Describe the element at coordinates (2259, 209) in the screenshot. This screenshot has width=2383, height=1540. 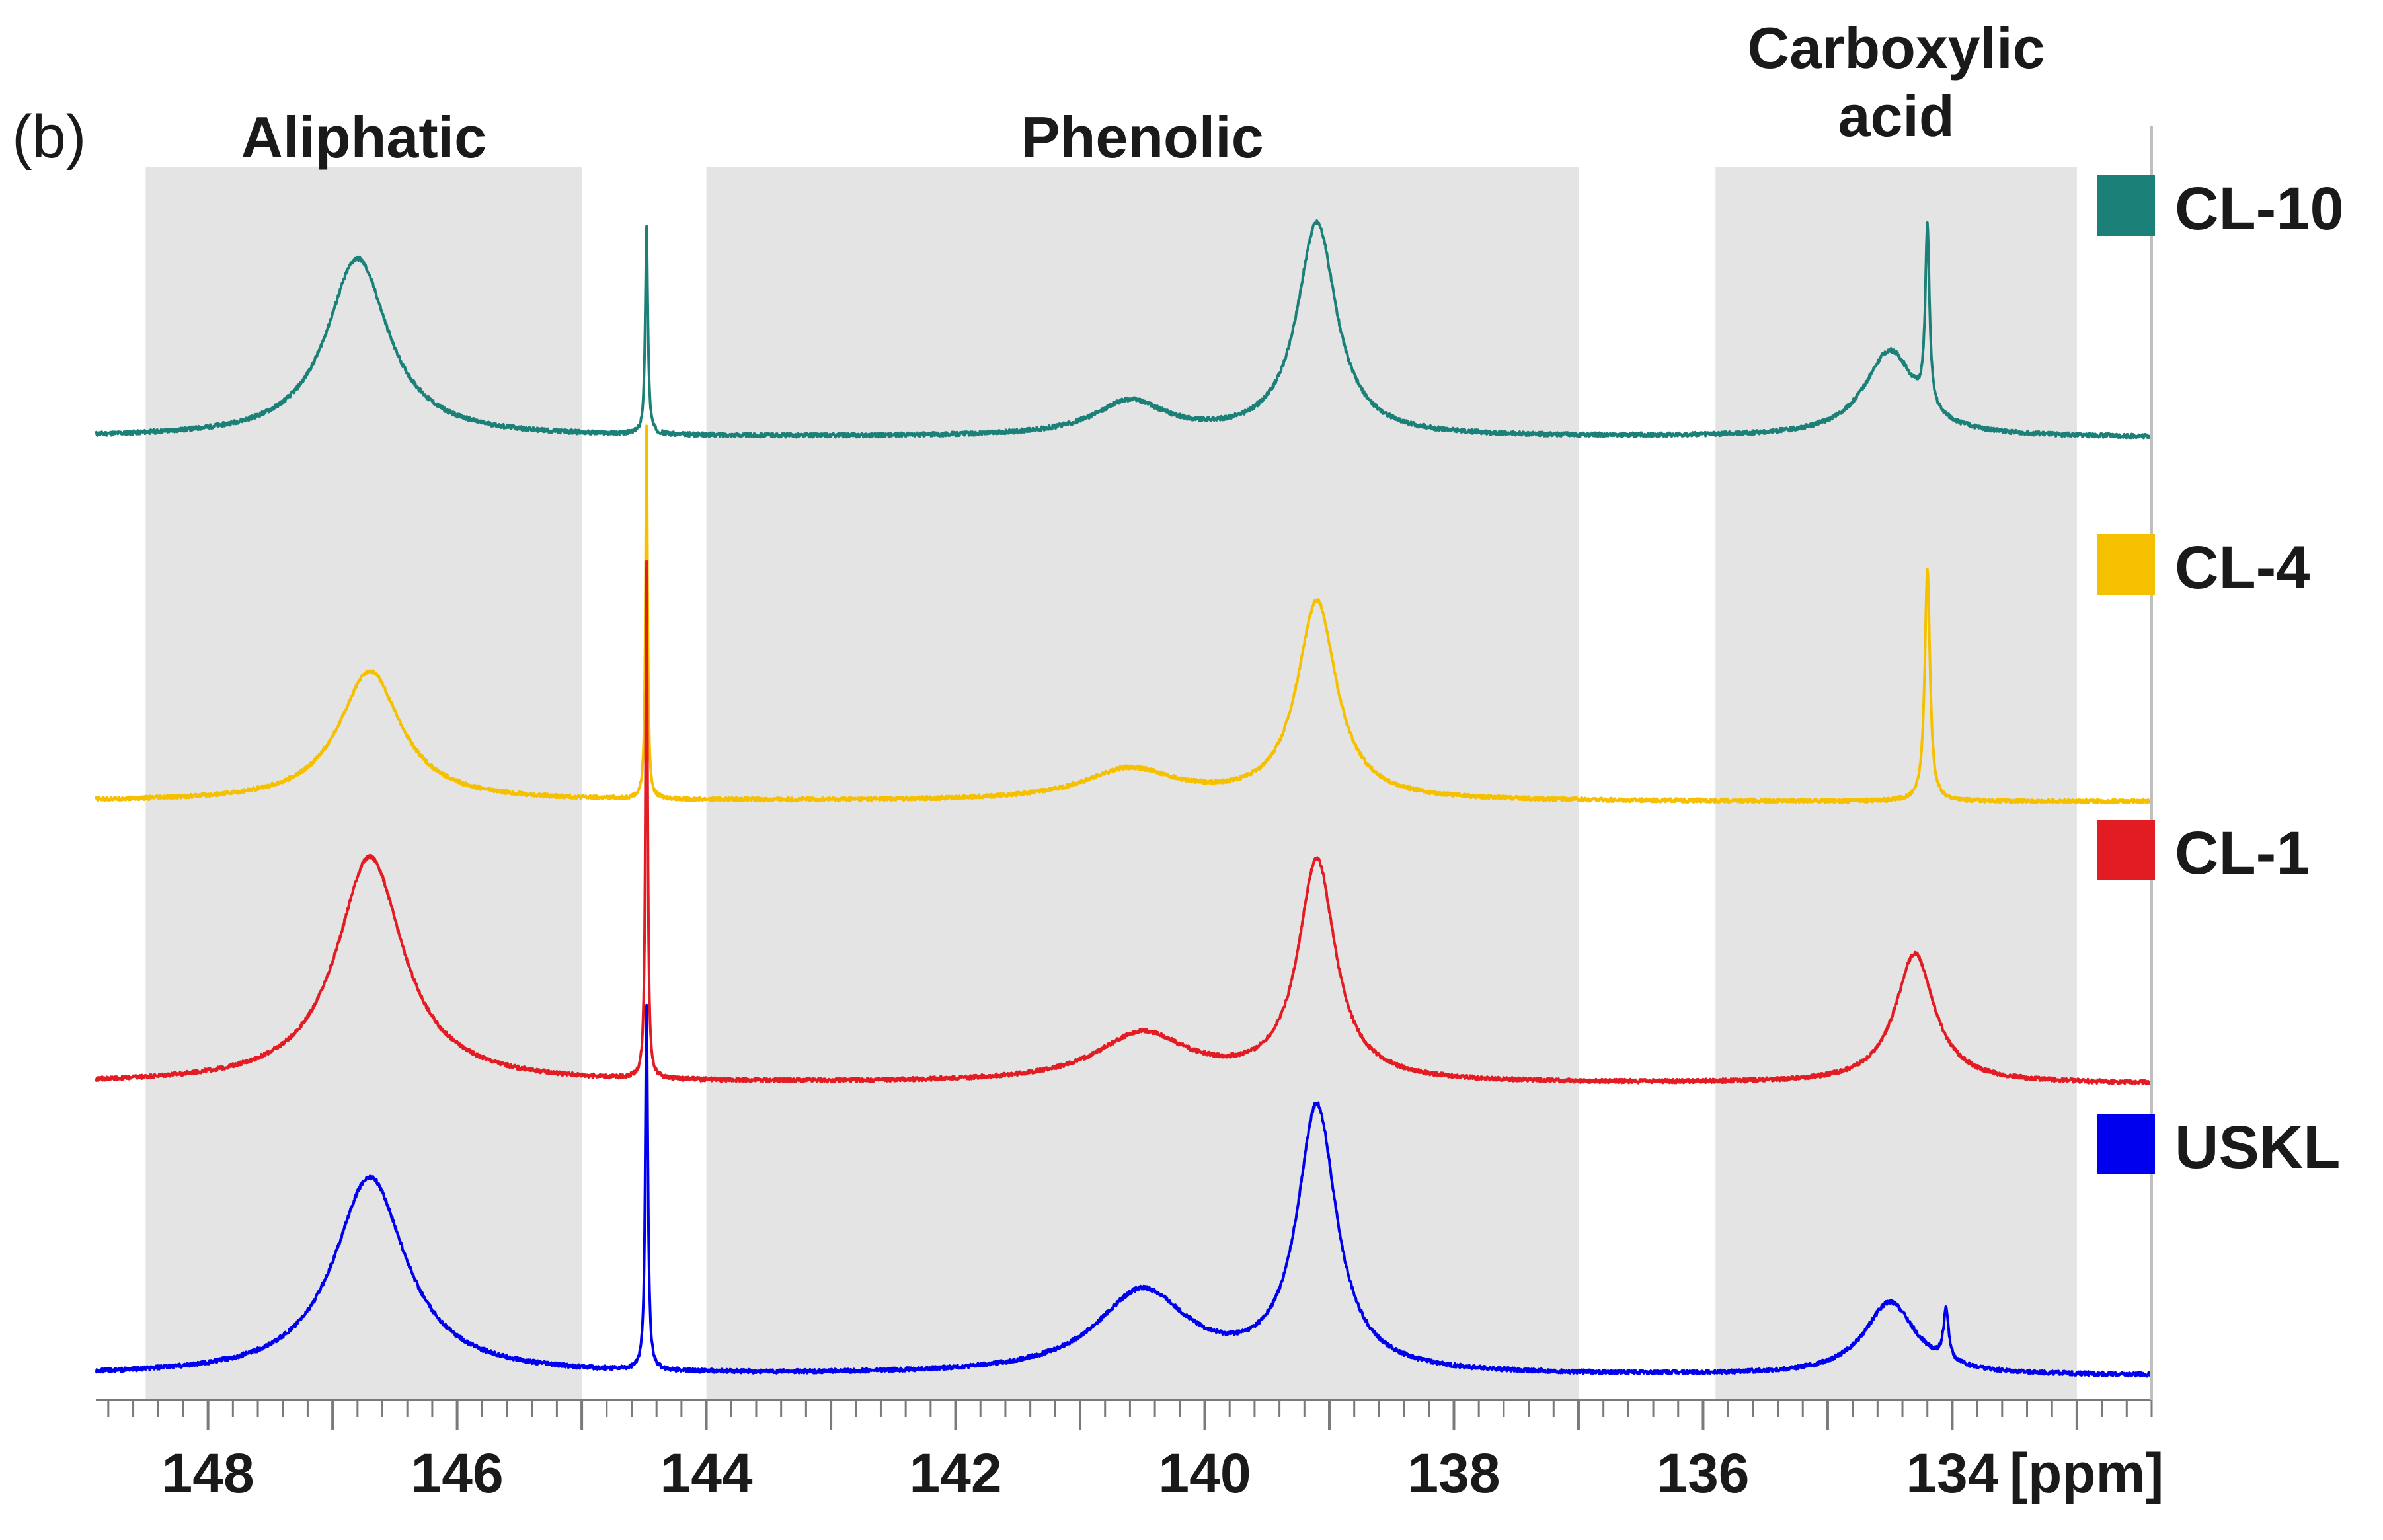
I see `legend-label-cl-10: CL-10` at that location.